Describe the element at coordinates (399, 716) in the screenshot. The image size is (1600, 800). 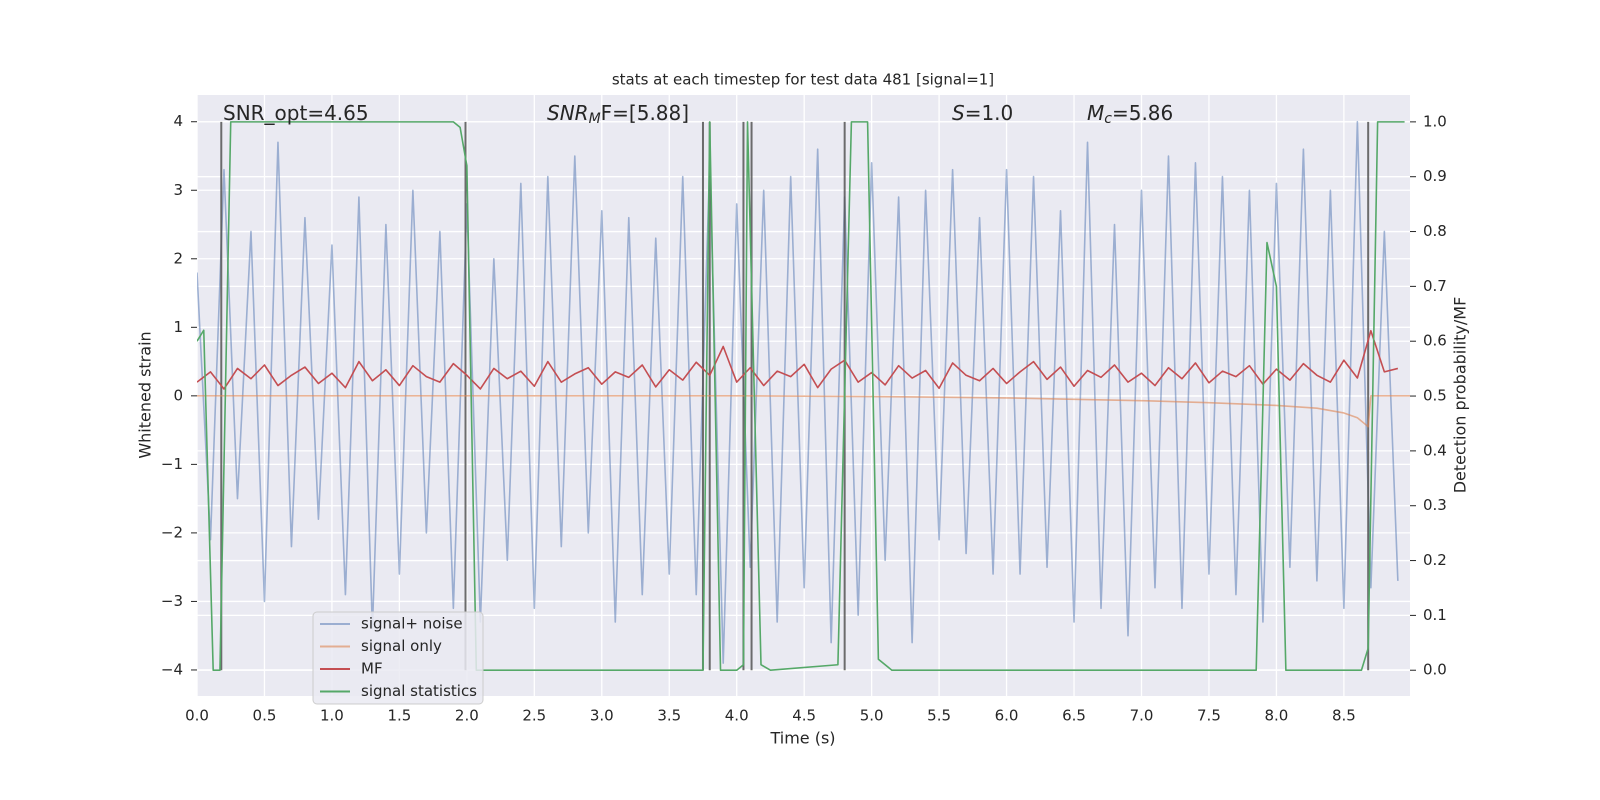
I see `x-tick-label: 1.5` at that location.